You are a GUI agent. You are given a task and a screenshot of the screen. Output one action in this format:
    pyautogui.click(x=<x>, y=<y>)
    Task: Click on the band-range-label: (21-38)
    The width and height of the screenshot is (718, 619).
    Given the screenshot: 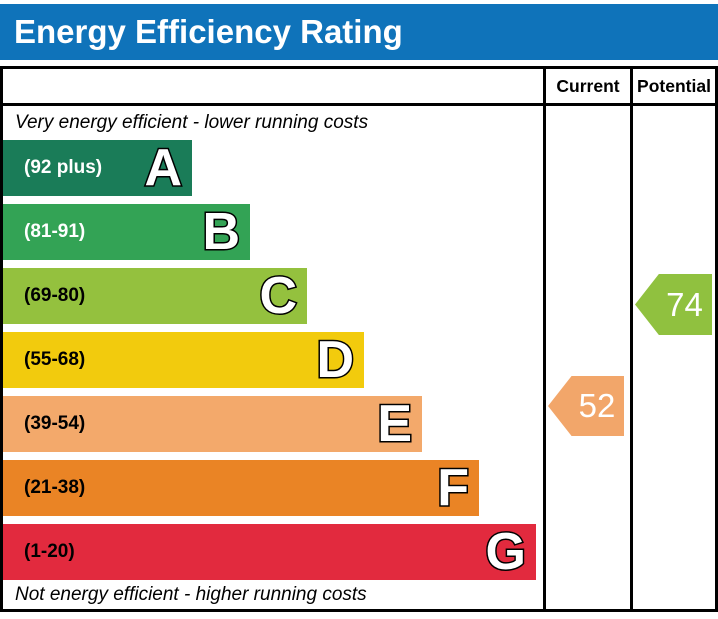 What is the action you would take?
    pyautogui.click(x=55, y=487)
    